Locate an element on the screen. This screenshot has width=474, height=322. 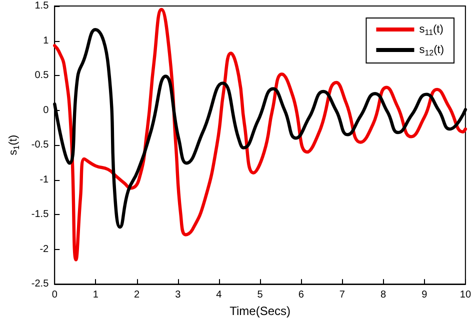
x-tick-label: 10 is located at coordinates (466, 295).